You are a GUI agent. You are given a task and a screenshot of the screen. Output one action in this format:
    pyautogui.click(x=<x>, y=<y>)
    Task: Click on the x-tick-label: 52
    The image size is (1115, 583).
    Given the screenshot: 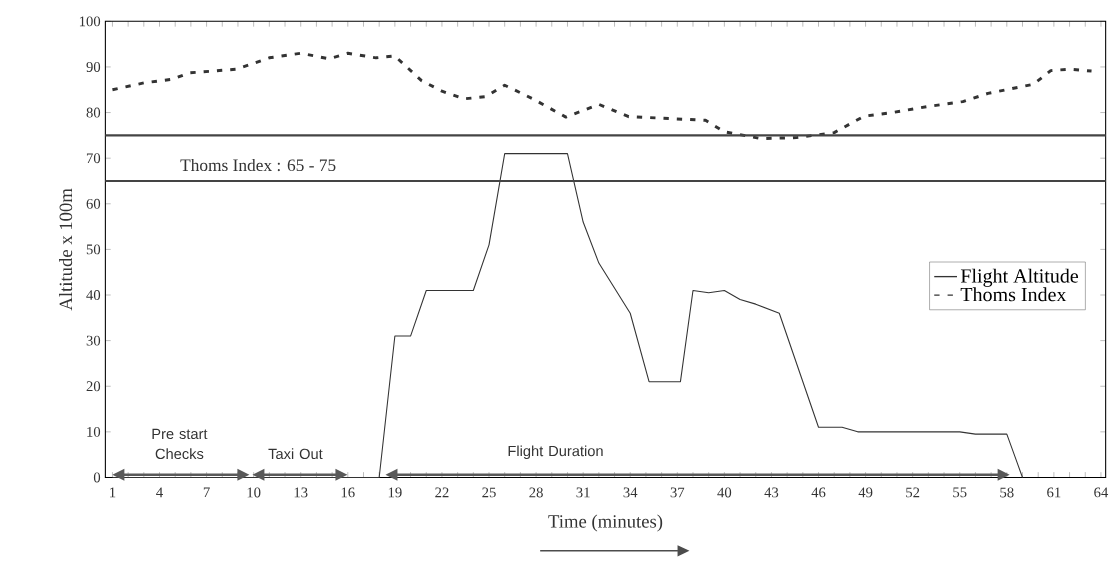 What is the action you would take?
    pyautogui.click(x=913, y=492)
    